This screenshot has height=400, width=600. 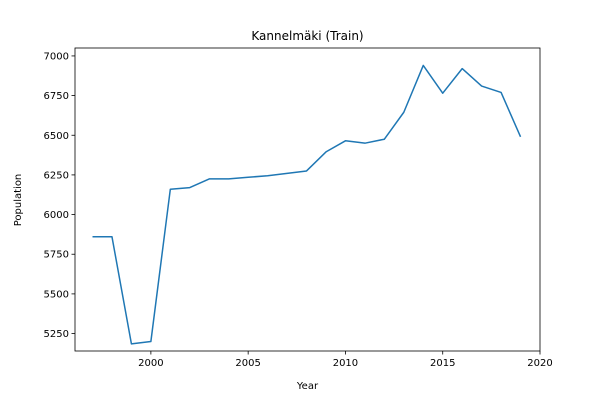 What do you see at coordinates (345, 363) in the screenshot?
I see `x-tick-label: 2010` at bounding box center [345, 363].